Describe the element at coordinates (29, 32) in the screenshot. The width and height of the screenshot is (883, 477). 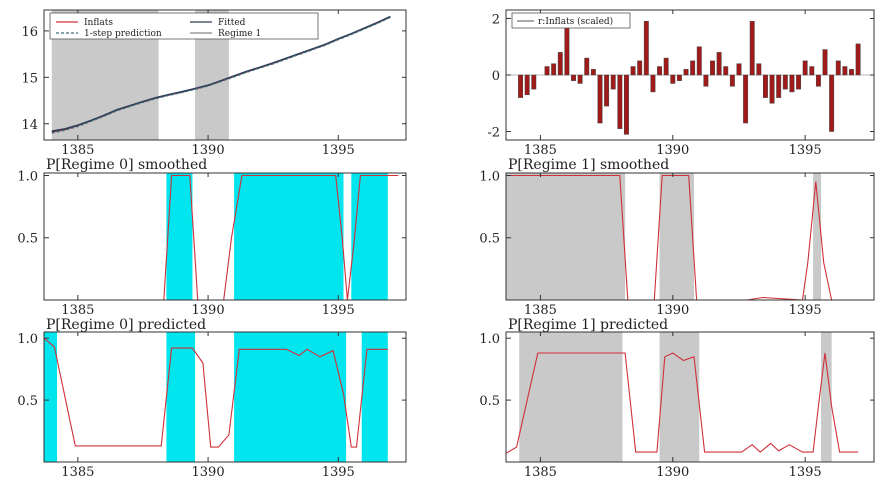
I see `y-tick-label: 16` at that location.